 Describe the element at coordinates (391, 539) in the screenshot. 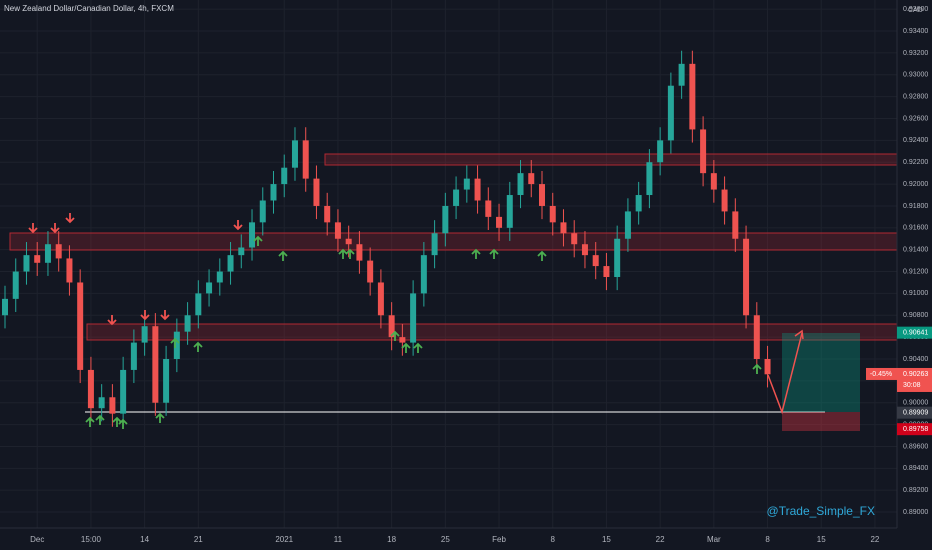

I see `x-tick-label: 18` at that location.